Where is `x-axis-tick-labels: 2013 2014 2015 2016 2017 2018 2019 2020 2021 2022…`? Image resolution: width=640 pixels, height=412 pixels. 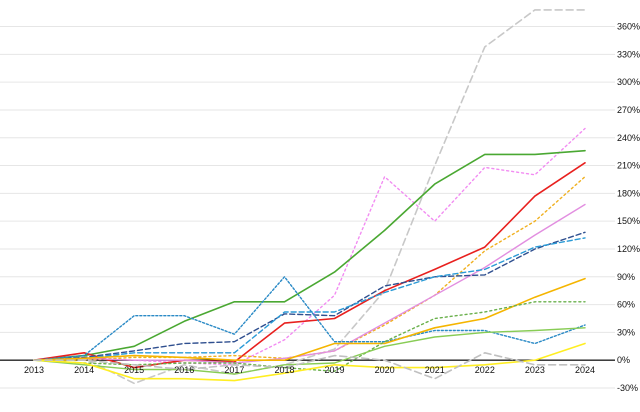 x-axis-tick-labels: 2013 2014 2015 2016 2017 2018 2019 2020 2021 2022… is located at coordinates (309, 370).